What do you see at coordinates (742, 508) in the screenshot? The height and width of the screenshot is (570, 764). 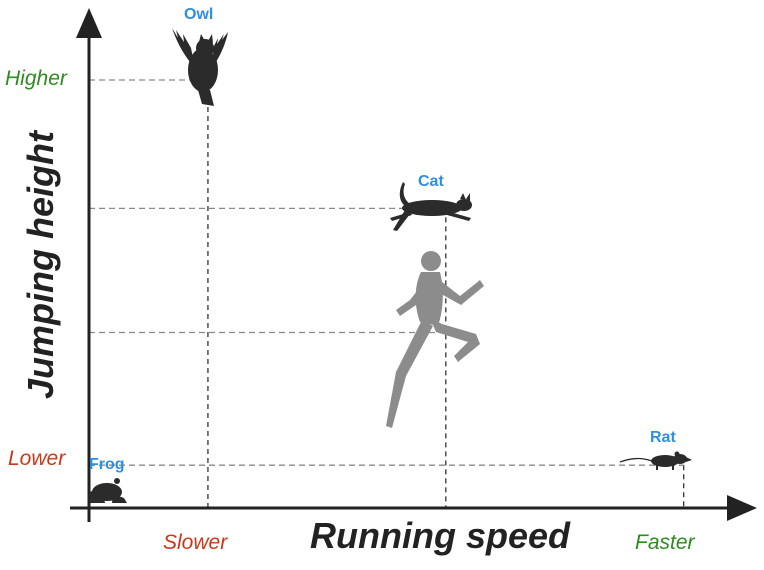 I see `x-axis-arrowhead` at bounding box center [742, 508].